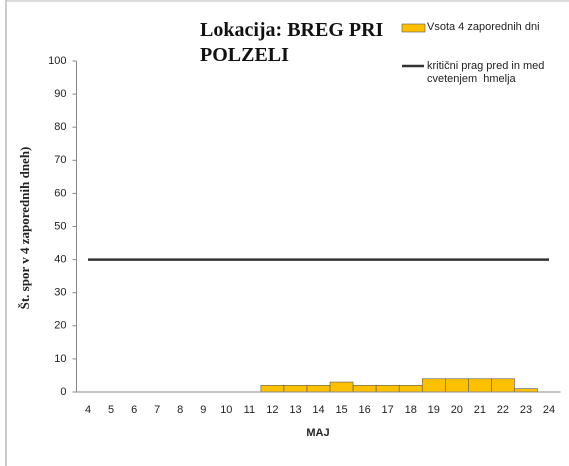  What do you see at coordinates (60, 226) in the screenshot?
I see `y-tick-label: 50` at bounding box center [60, 226].